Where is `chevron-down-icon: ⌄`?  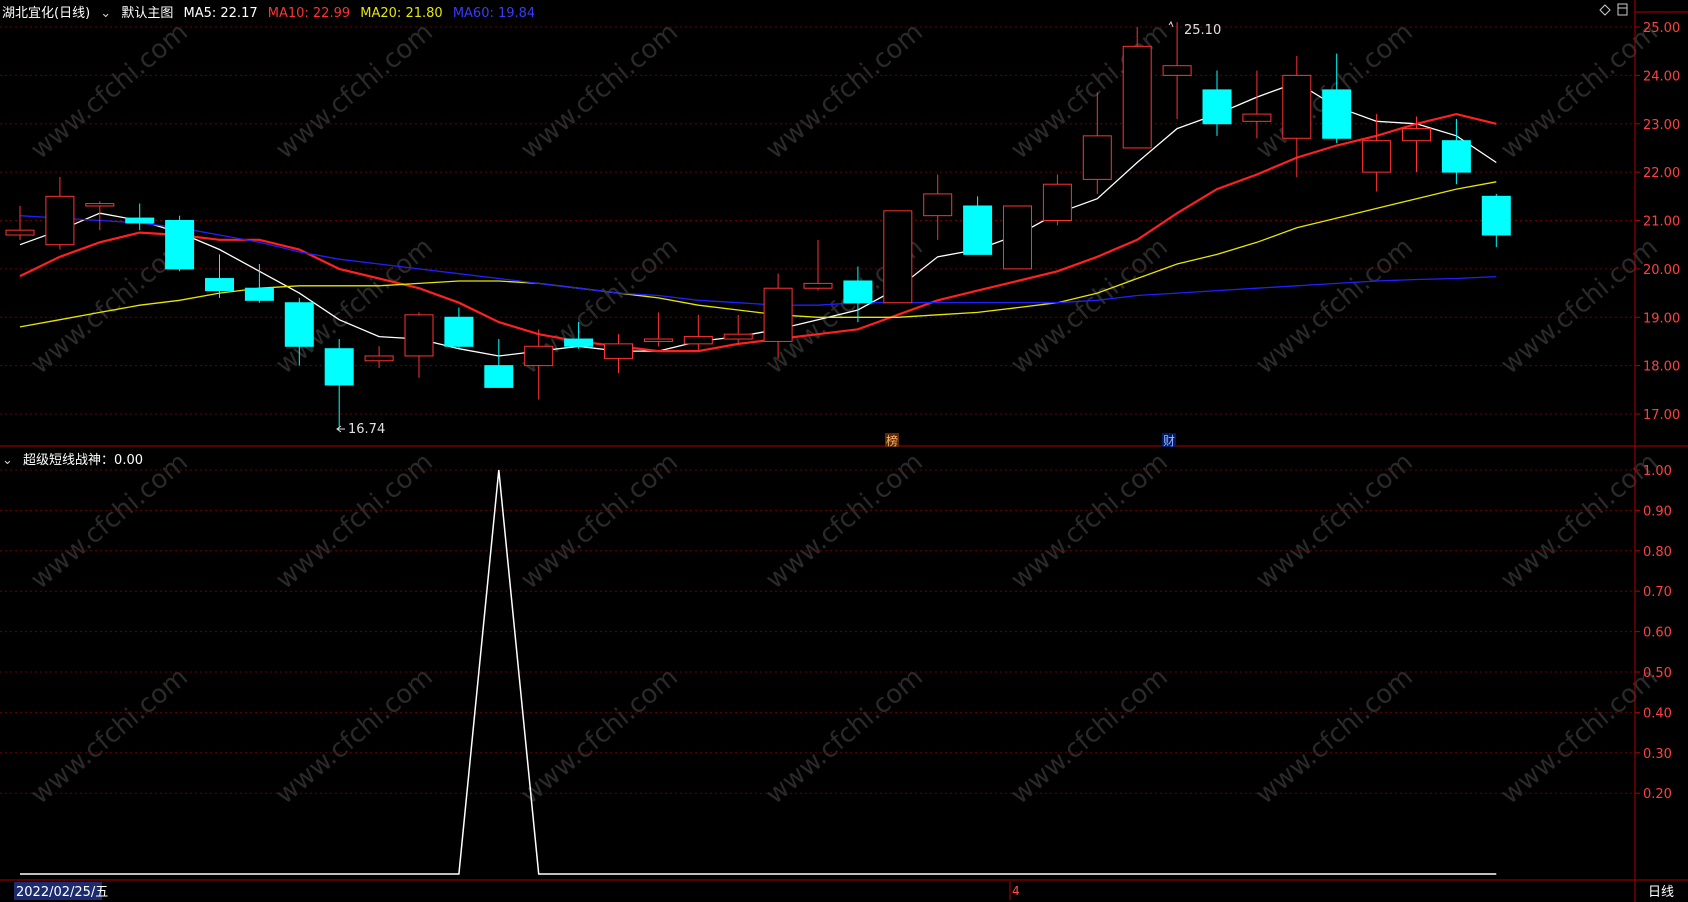 chevron-down-icon: ⌄ is located at coordinates (106, 13).